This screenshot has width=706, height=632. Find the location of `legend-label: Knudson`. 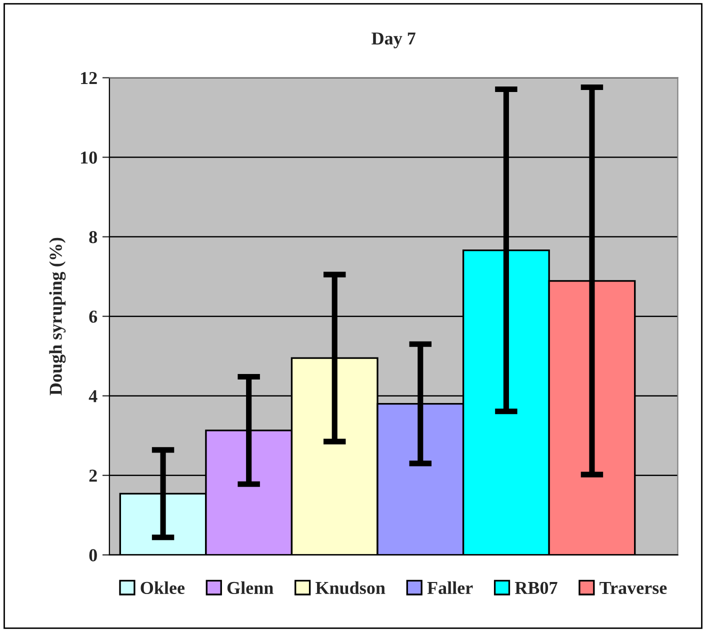

legend-label: Knudson is located at coordinates (351, 587).